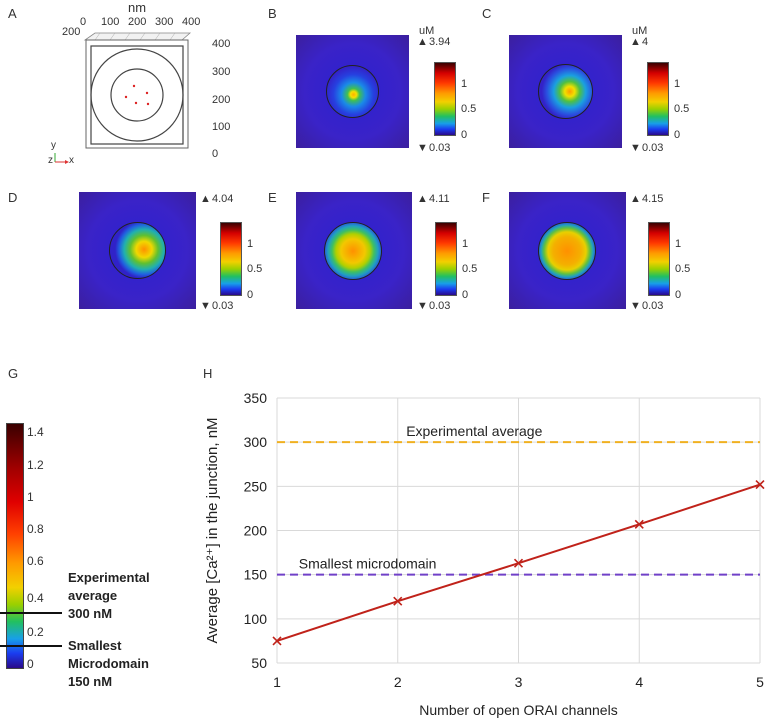 The image size is (768, 722). I want to click on y-tick-label: 150, so click(256, 575).